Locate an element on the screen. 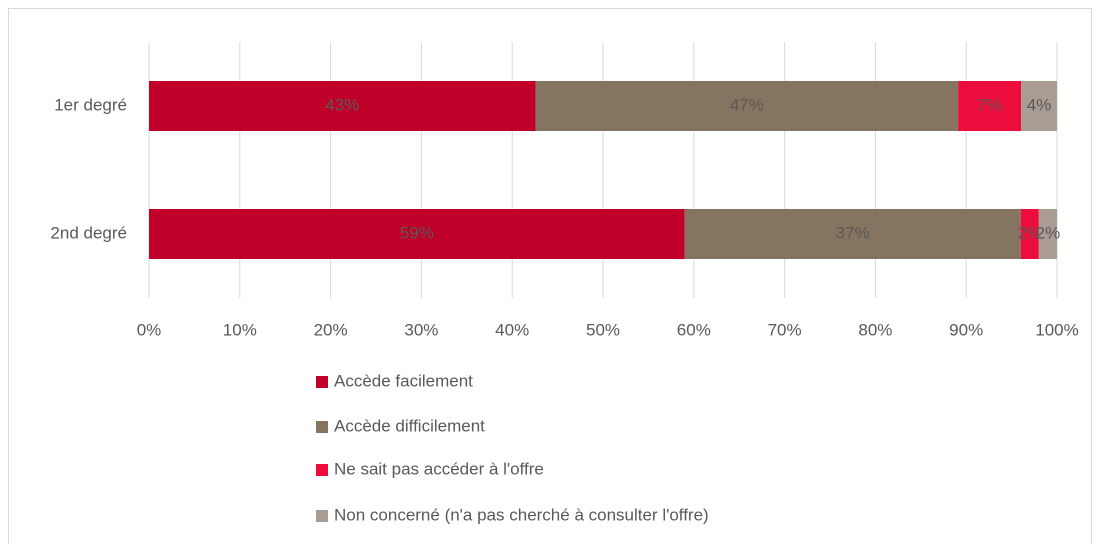 The image size is (1100, 544). legend-label: Accède difficilement is located at coordinates (409, 425).